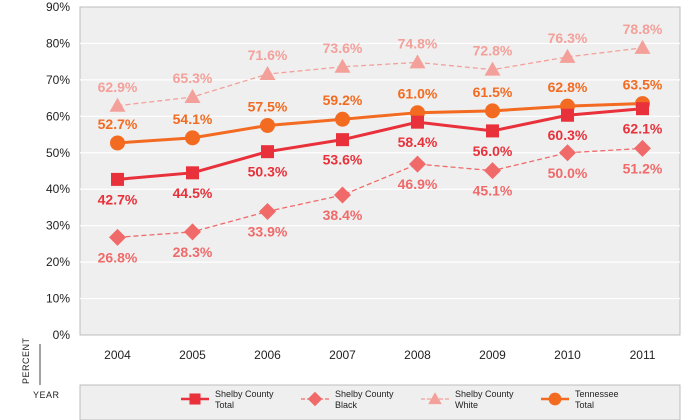  Describe the element at coordinates (568, 38) in the screenshot. I see `shelby-white-data-label: 76.3%` at that location.